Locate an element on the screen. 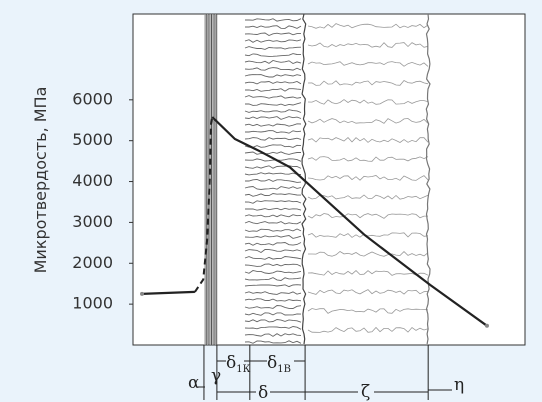  region-subscript: 1В is located at coordinates (284, 369).